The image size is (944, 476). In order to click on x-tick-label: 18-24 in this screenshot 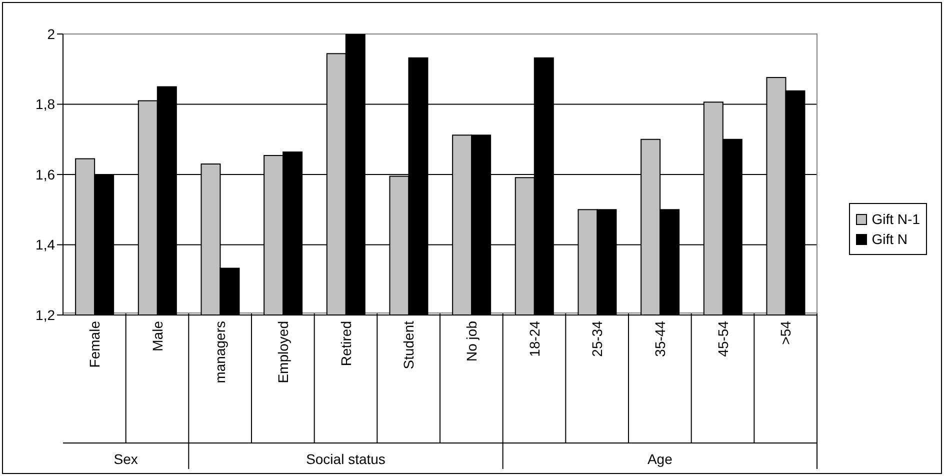, I will do `click(534, 338)`.